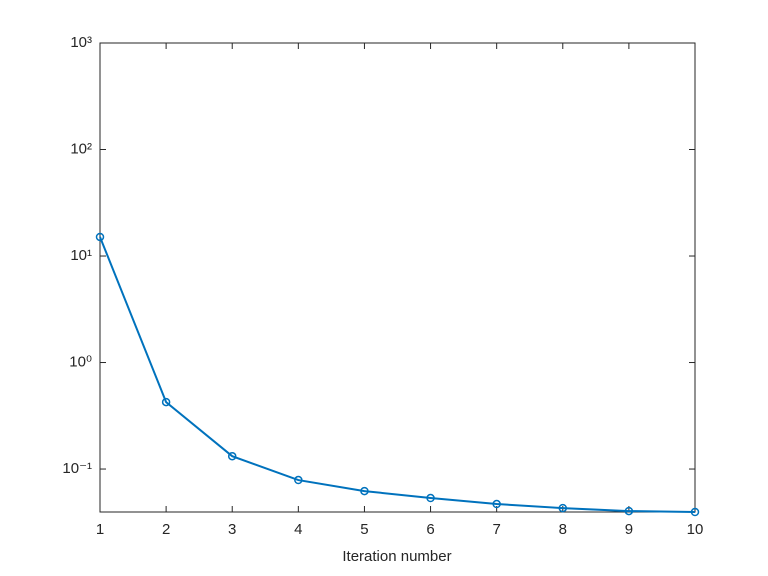 The height and width of the screenshot is (576, 768). Describe the element at coordinates (298, 529) in the screenshot. I see `x-tick-label: 4` at that location.